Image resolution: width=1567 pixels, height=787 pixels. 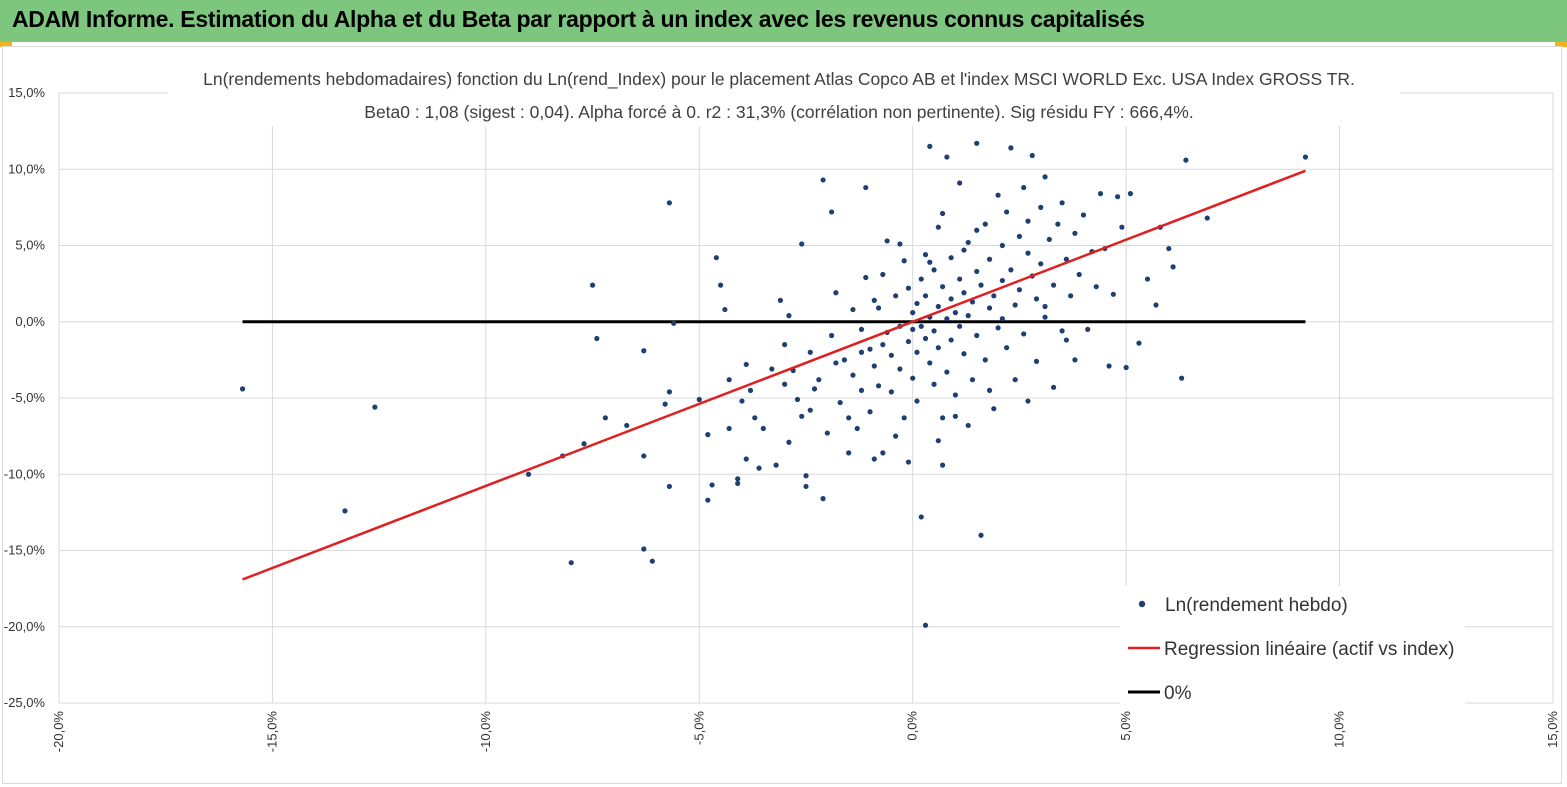 I want to click on x-tick-label: -15,0%, so click(x=271, y=732).